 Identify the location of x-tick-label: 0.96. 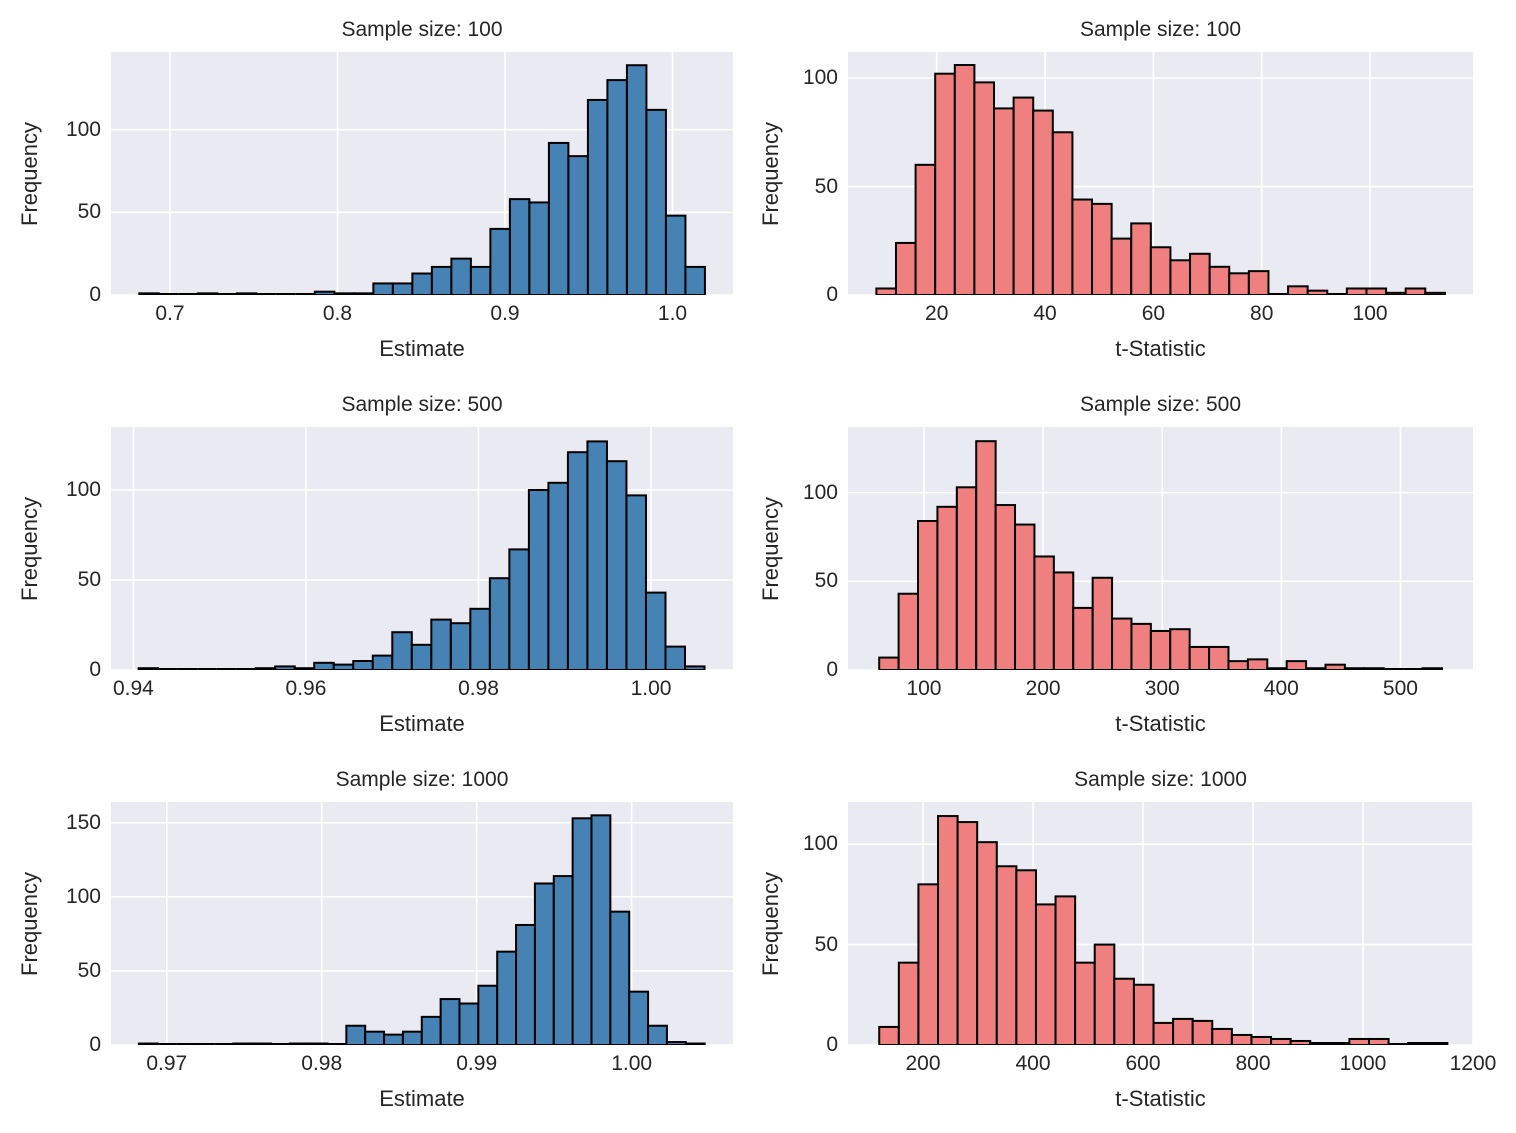
(306, 688).